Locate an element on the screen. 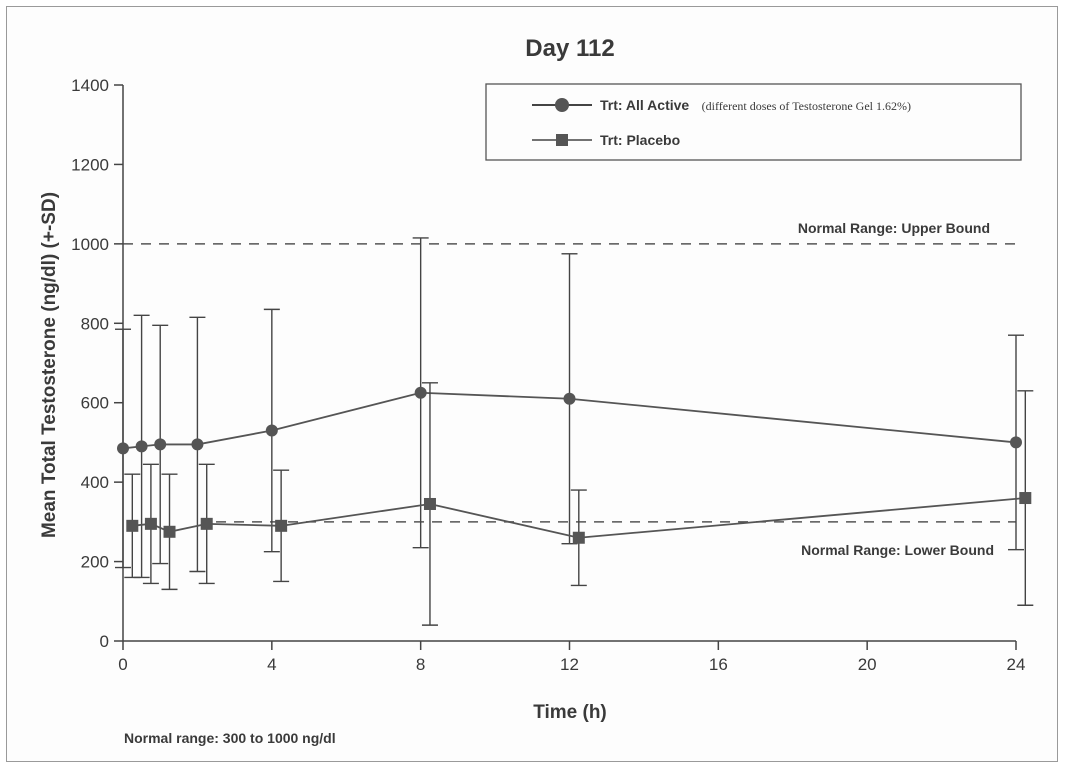 This screenshot has height=770, width=1066. reference-label-upper: Normal Range: Upper Bound is located at coordinates (894, 228).